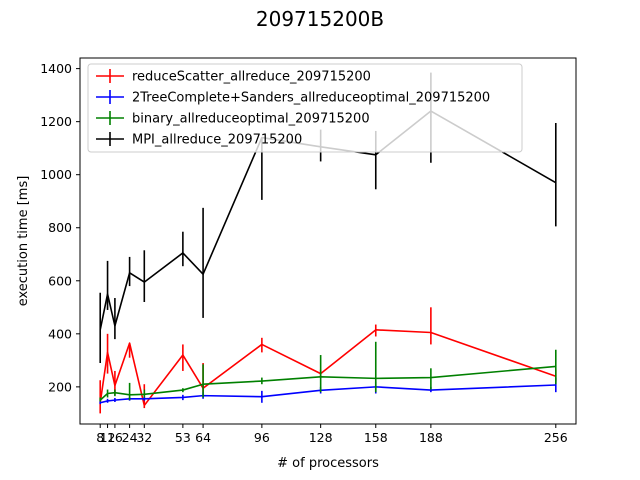 The height and width of the screenshot is (480, 640). I want to click on x-axis-label: # of processors, so click(328, 463).